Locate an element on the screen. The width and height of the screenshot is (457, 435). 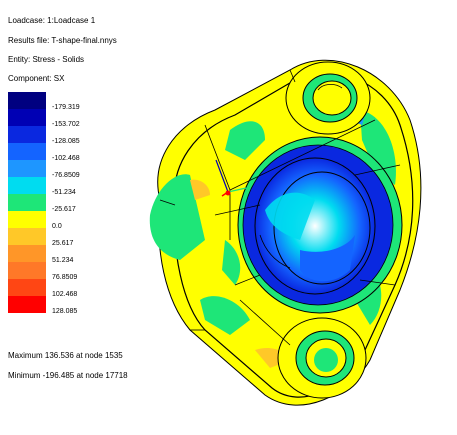
legend-label: -153.702 is located at coordinates (66, 124).